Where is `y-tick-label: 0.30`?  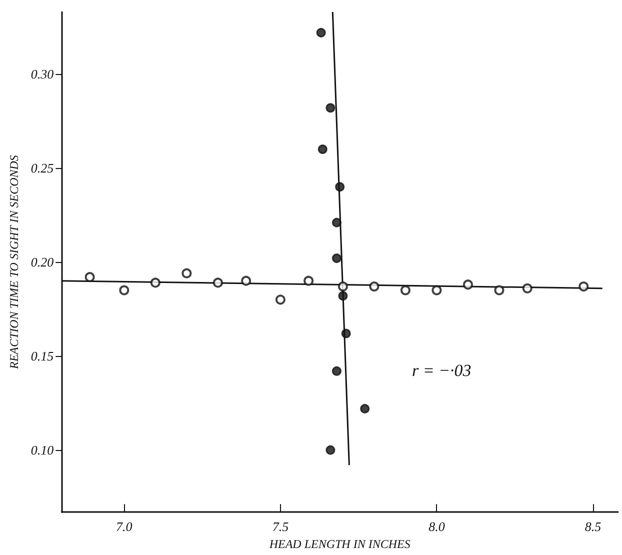 y-tick-label: 0.30 is located at coordinates (42, 74).